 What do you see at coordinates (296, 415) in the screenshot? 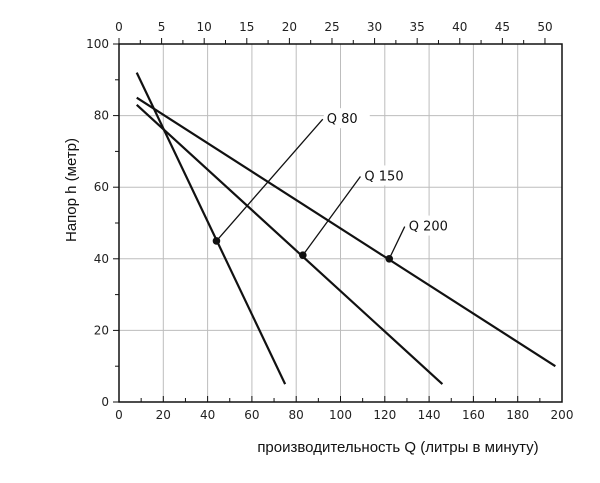
I see `x-tick-label: 80` at bounding box center [296, 415].